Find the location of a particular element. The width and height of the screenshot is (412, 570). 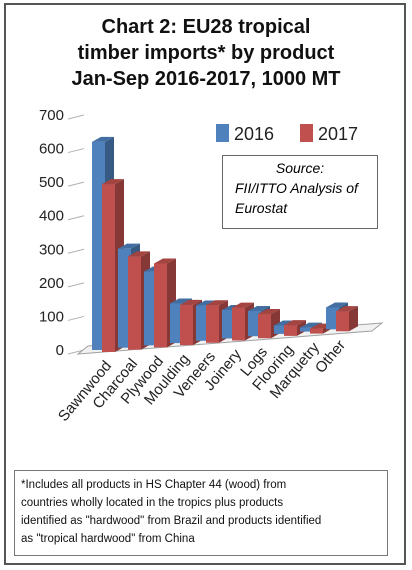

y-axis-ticks: 0 100 200 300 400 500 600 700 is located at coordinates (51, 233).